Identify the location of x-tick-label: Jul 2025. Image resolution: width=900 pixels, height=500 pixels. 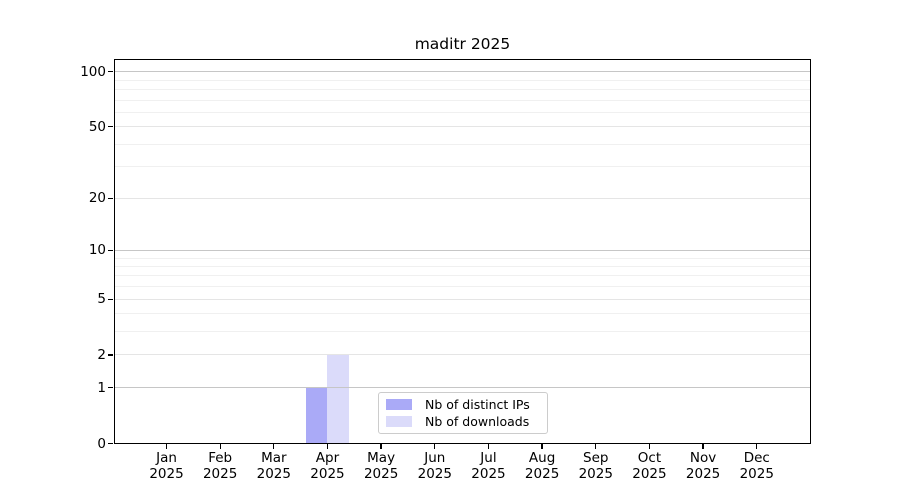
(488, 466).